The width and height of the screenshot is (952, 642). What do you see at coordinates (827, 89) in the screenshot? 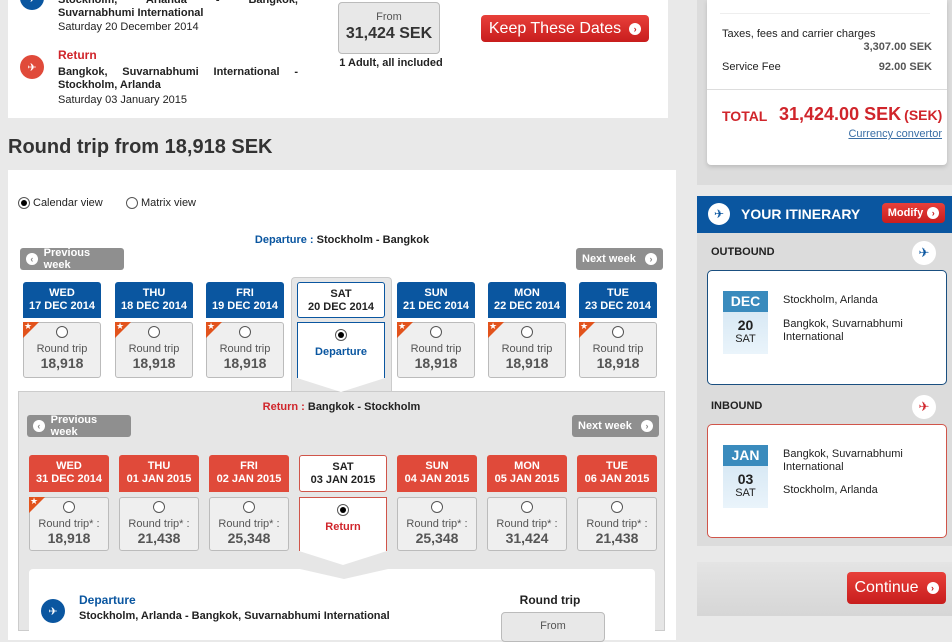
I see `divider` at bounding box center [827, 89].